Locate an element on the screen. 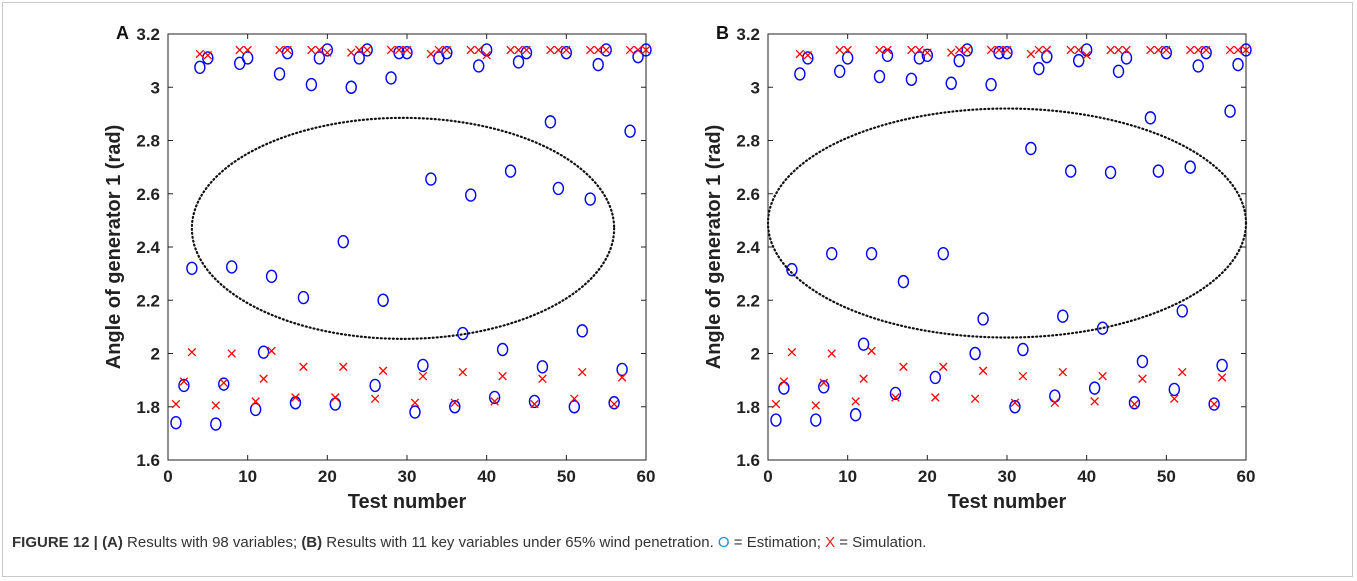 Image resolution: width=1357 pixels, height=581 pixels. y-tick-label: 2.4 is located at coordinates (748, 247).